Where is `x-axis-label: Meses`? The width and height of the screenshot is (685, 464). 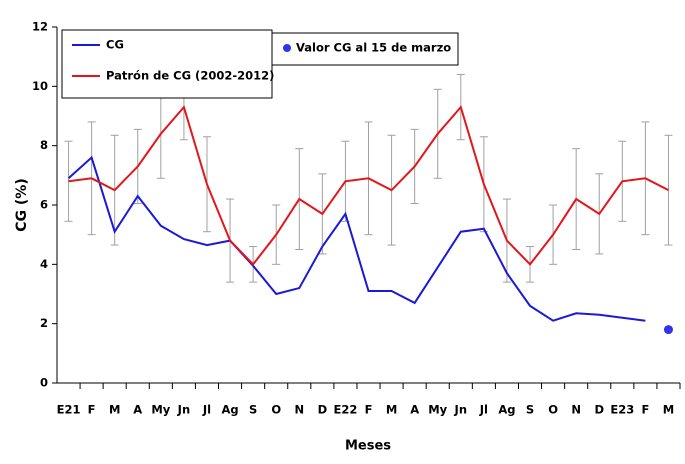 x-axis-label: Meses is located at coordinates (368, 446).